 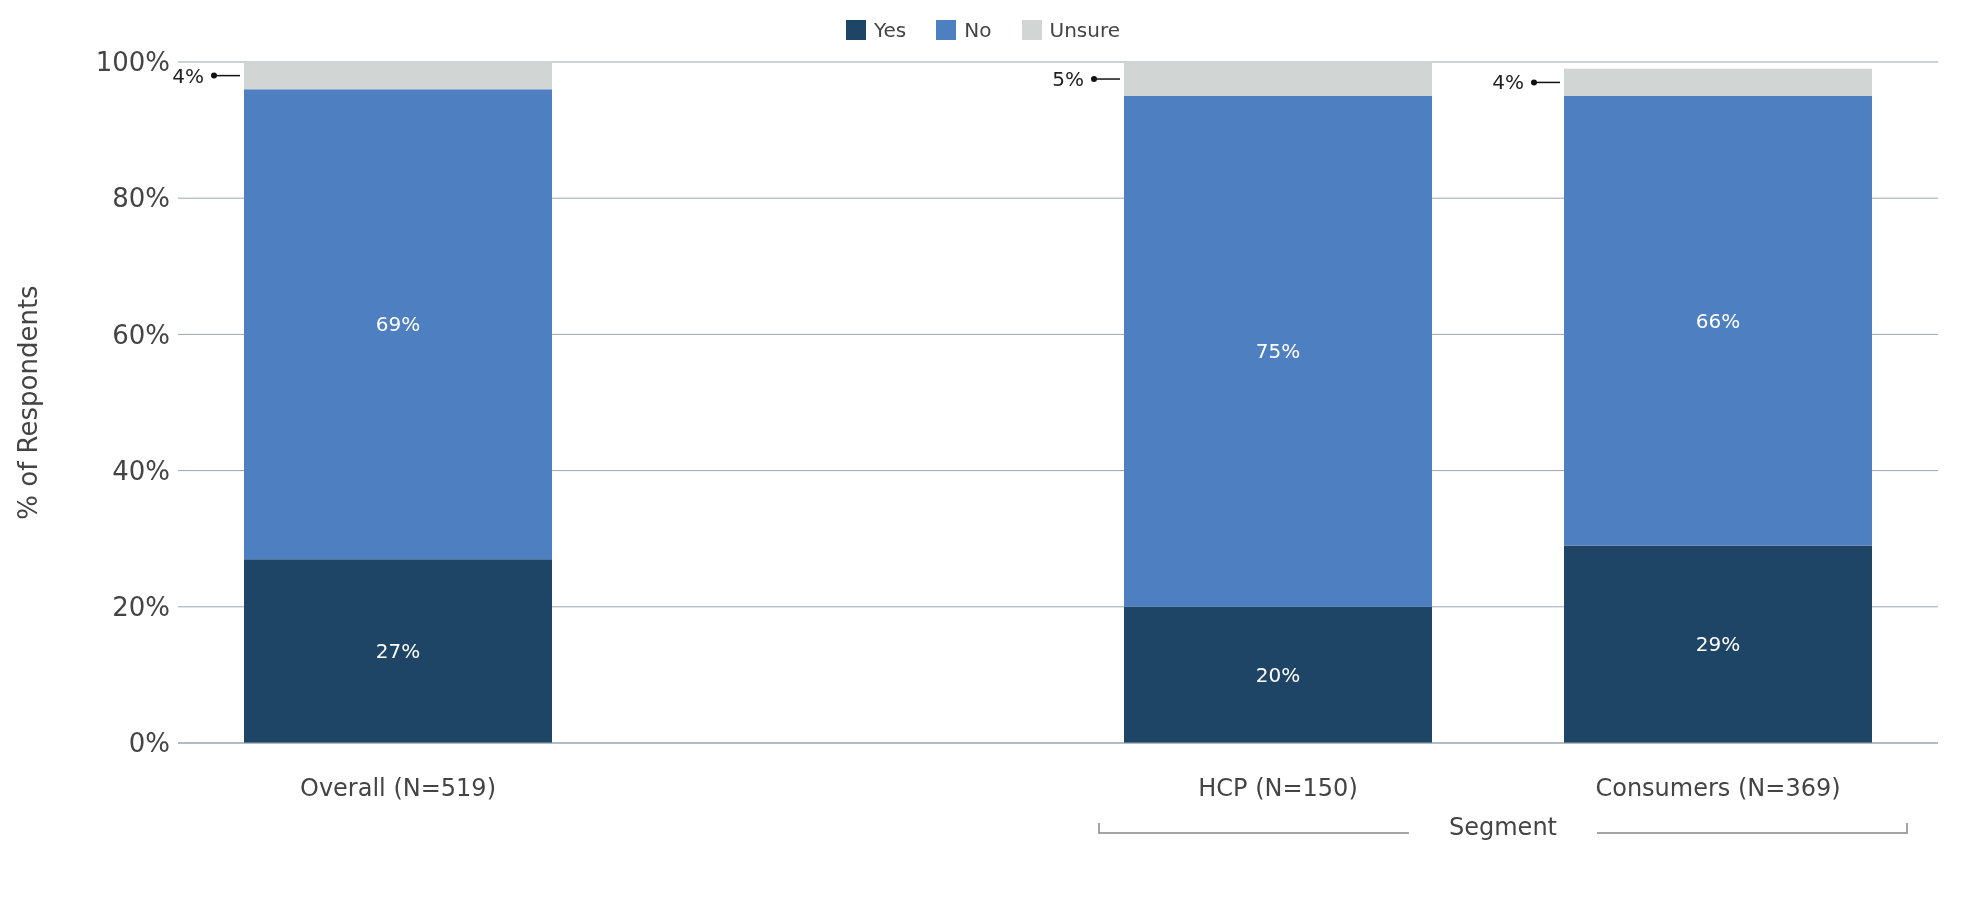 I want to click on data-label: 27%, so click(x=398, y=651).